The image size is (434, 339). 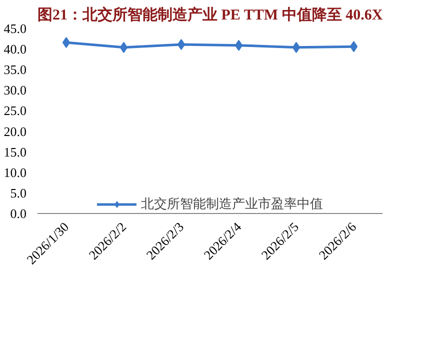 I want to click on y-tick-label: 10.0, so click(x=15, y=172).